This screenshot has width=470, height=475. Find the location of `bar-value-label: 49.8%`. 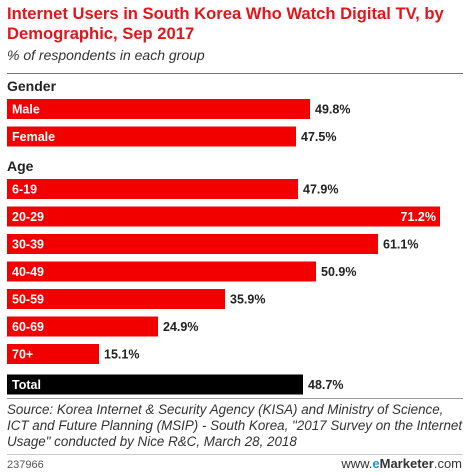

bar-value-label: 49.8% is located at coordinates (332, 110).